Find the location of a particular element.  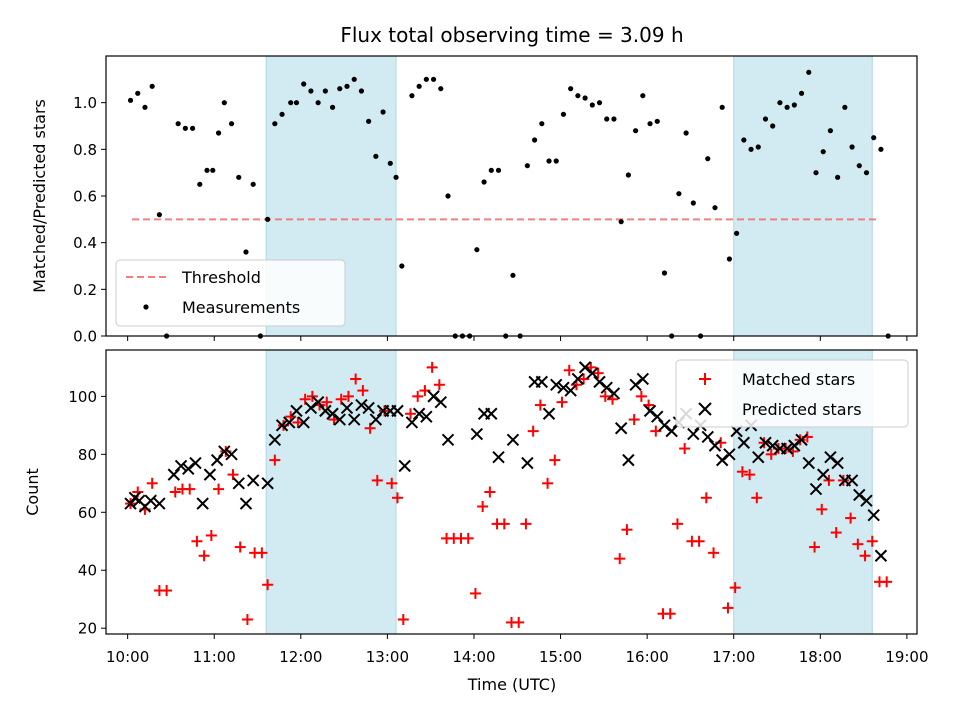

x-axis-label: Time (UTC) is located at coordinates (511, 684).